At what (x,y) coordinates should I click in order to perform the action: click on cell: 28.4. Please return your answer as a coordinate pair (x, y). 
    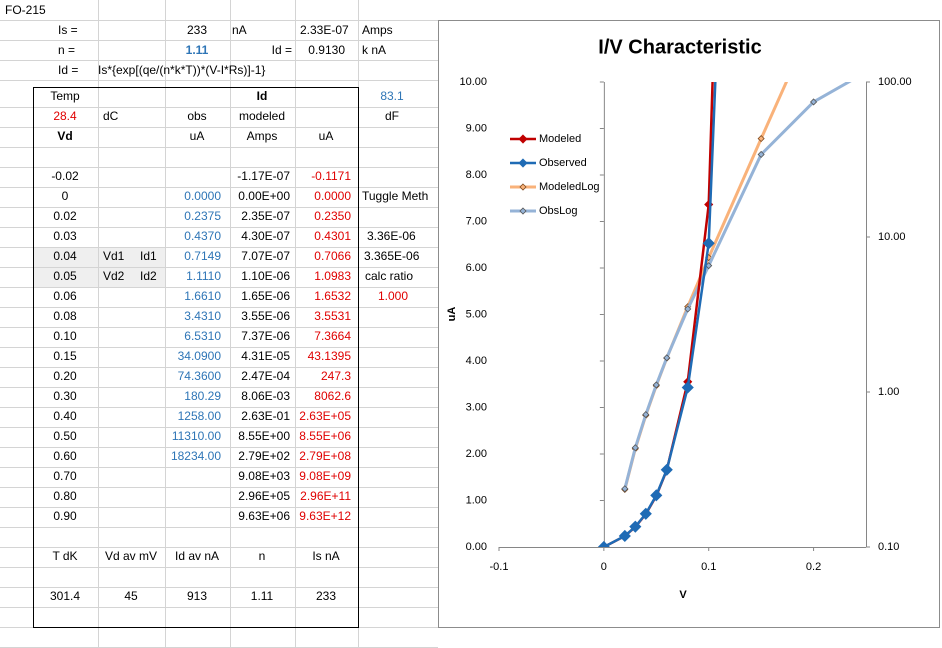
    Looking at the image, I should click on (65, 116).